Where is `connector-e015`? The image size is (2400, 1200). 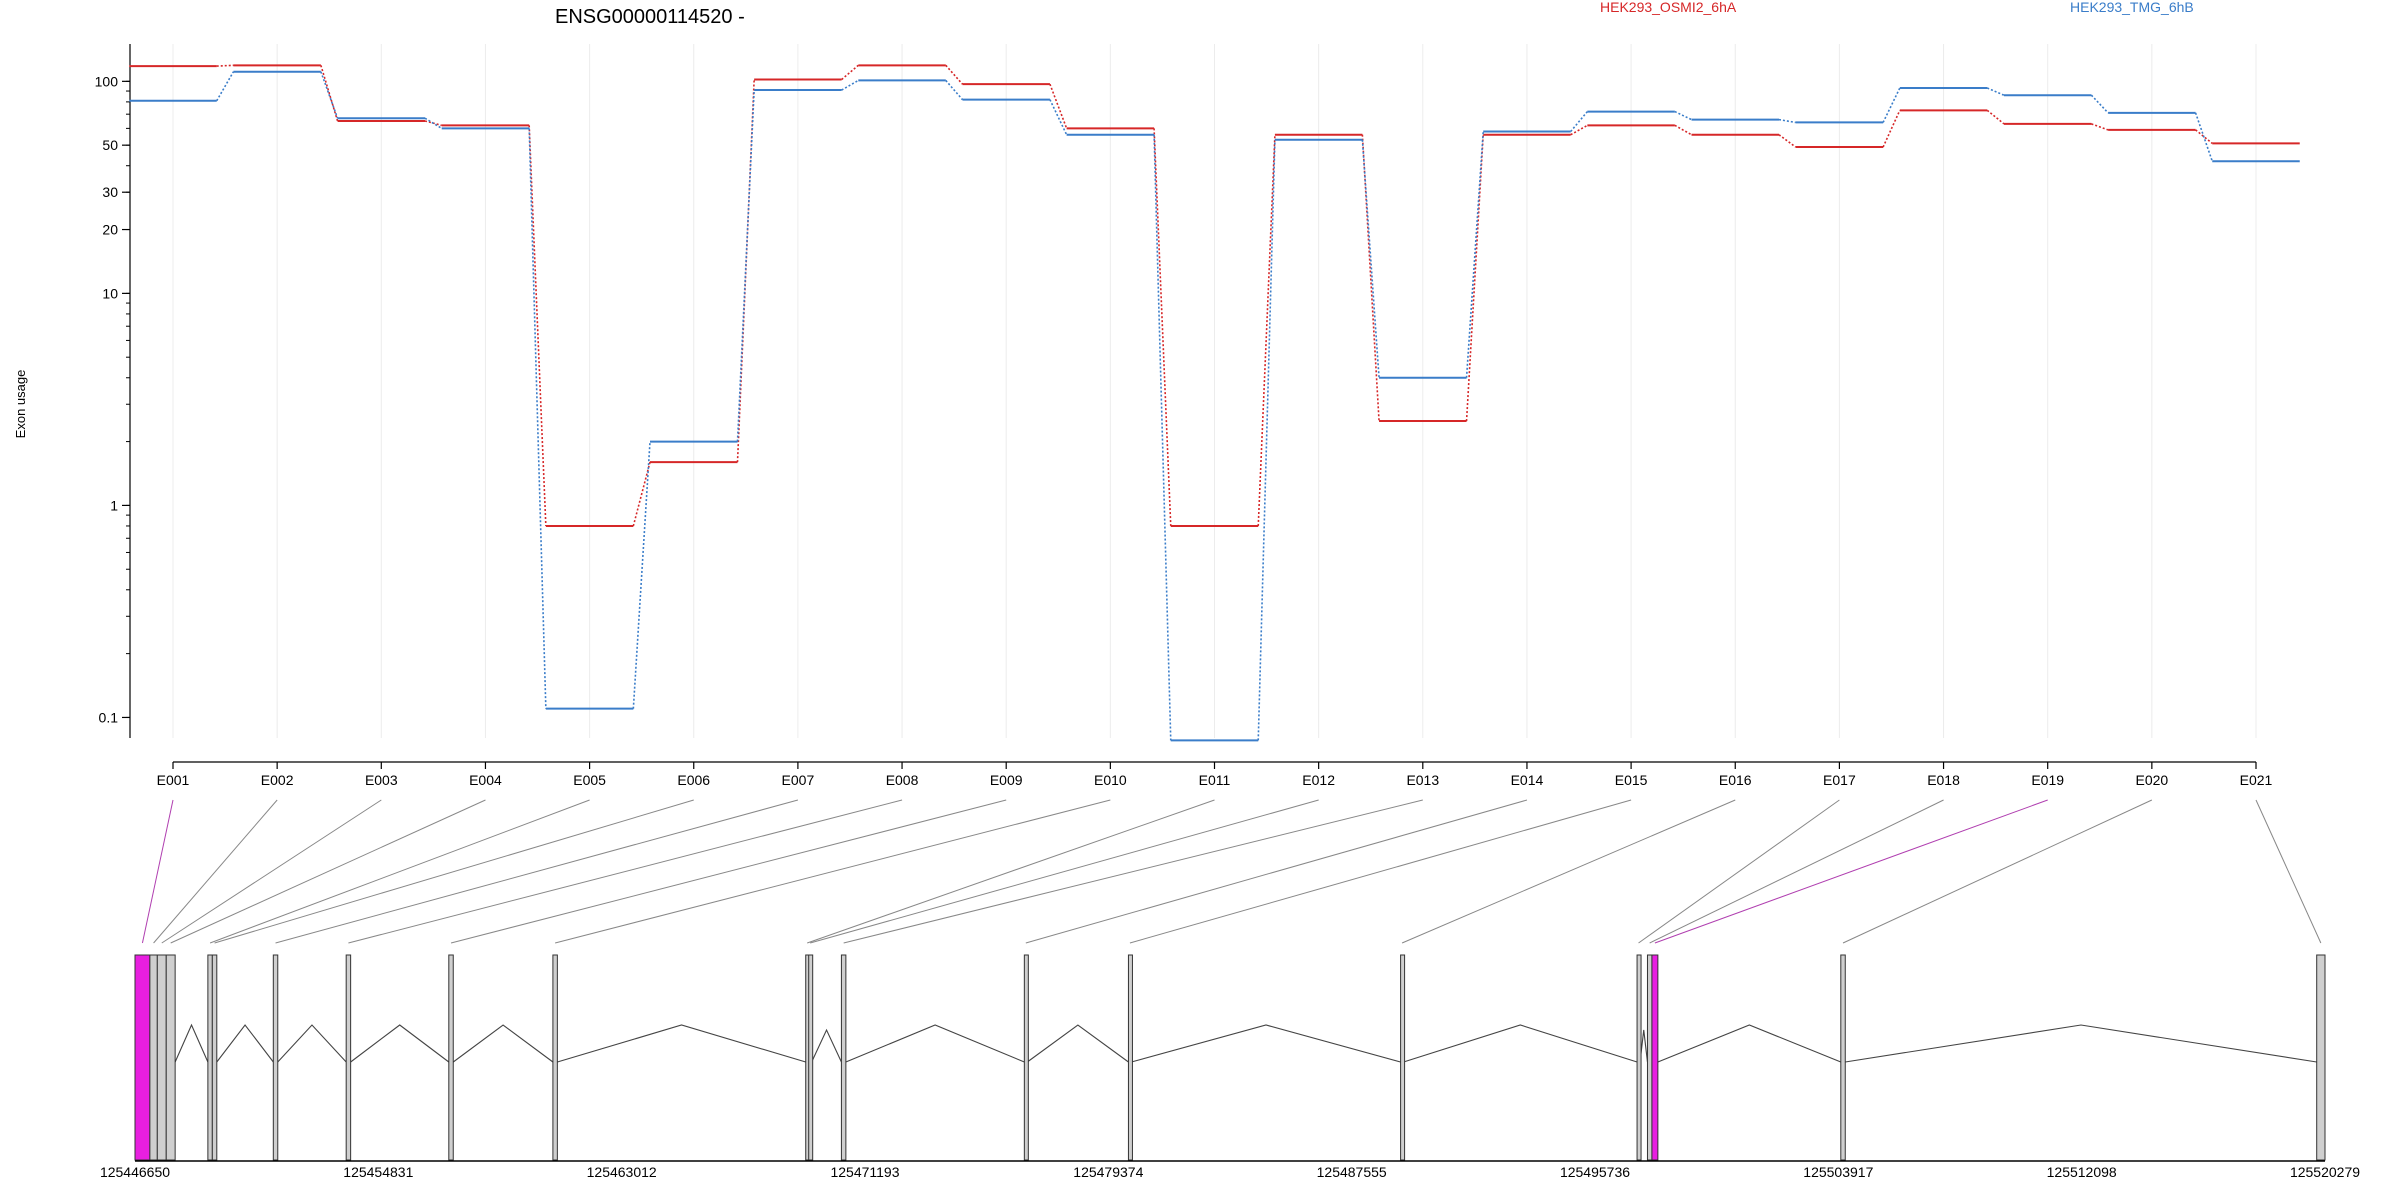
connector-e015 is located at coordinates (1380, 871).